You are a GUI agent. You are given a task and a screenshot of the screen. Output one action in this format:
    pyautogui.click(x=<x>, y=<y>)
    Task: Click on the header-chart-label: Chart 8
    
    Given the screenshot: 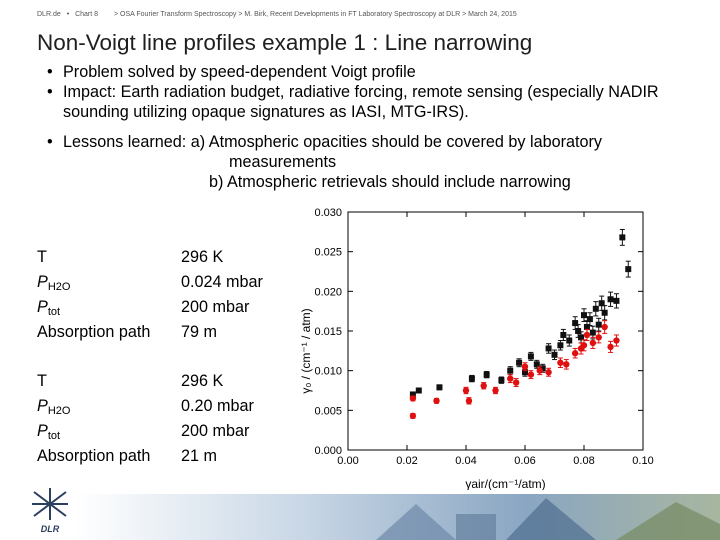 What is the action you would take?
    pyautogui.click(x=87, y=14)
    